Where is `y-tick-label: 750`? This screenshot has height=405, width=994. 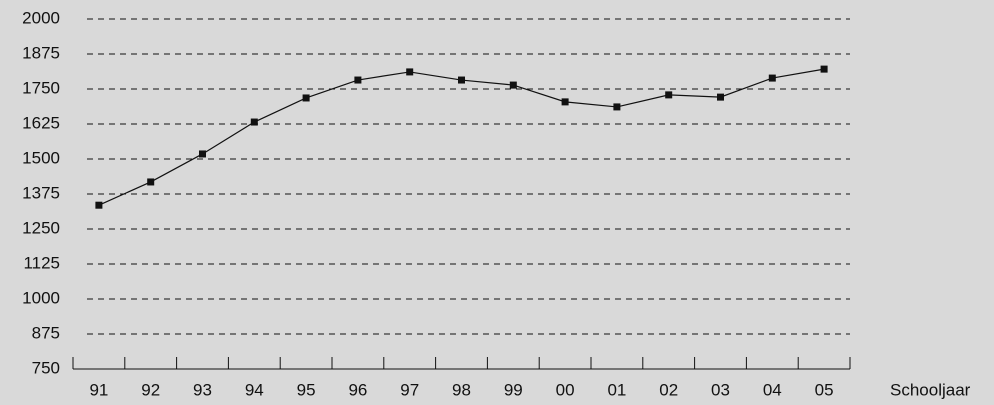
y-tick-label: 750 is located at coordinates (46, 367).